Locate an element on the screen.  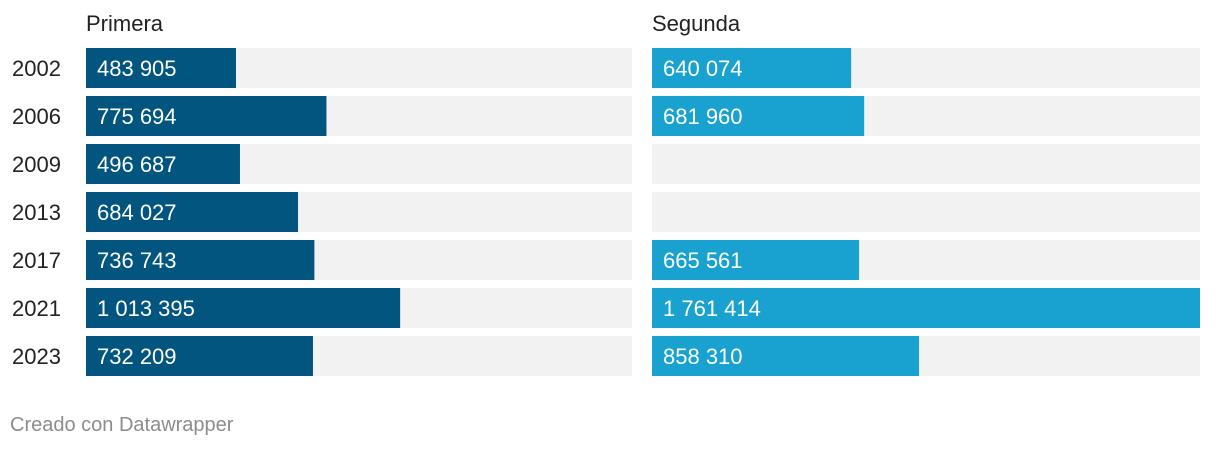
bar-primera-2021 is located at coordinates (243, 308).